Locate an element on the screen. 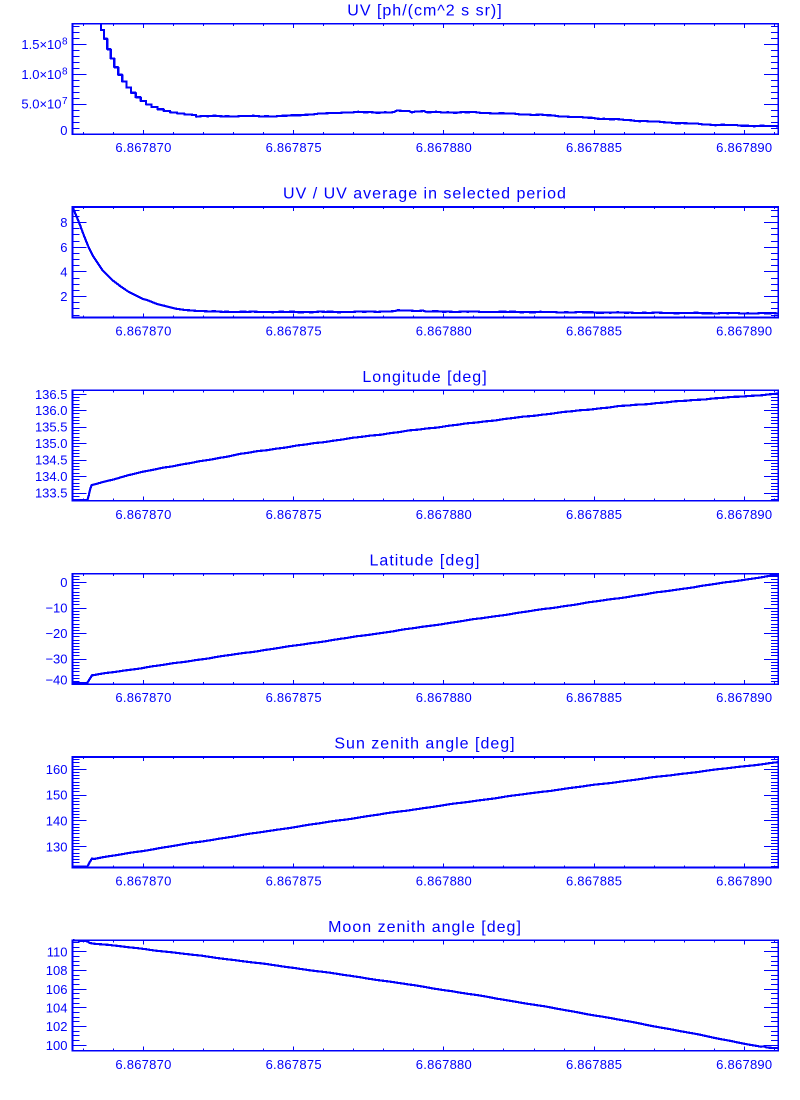 This screenshot has width=800, height=1100. svg-text: 100 is located at coordinates (57, 1045).